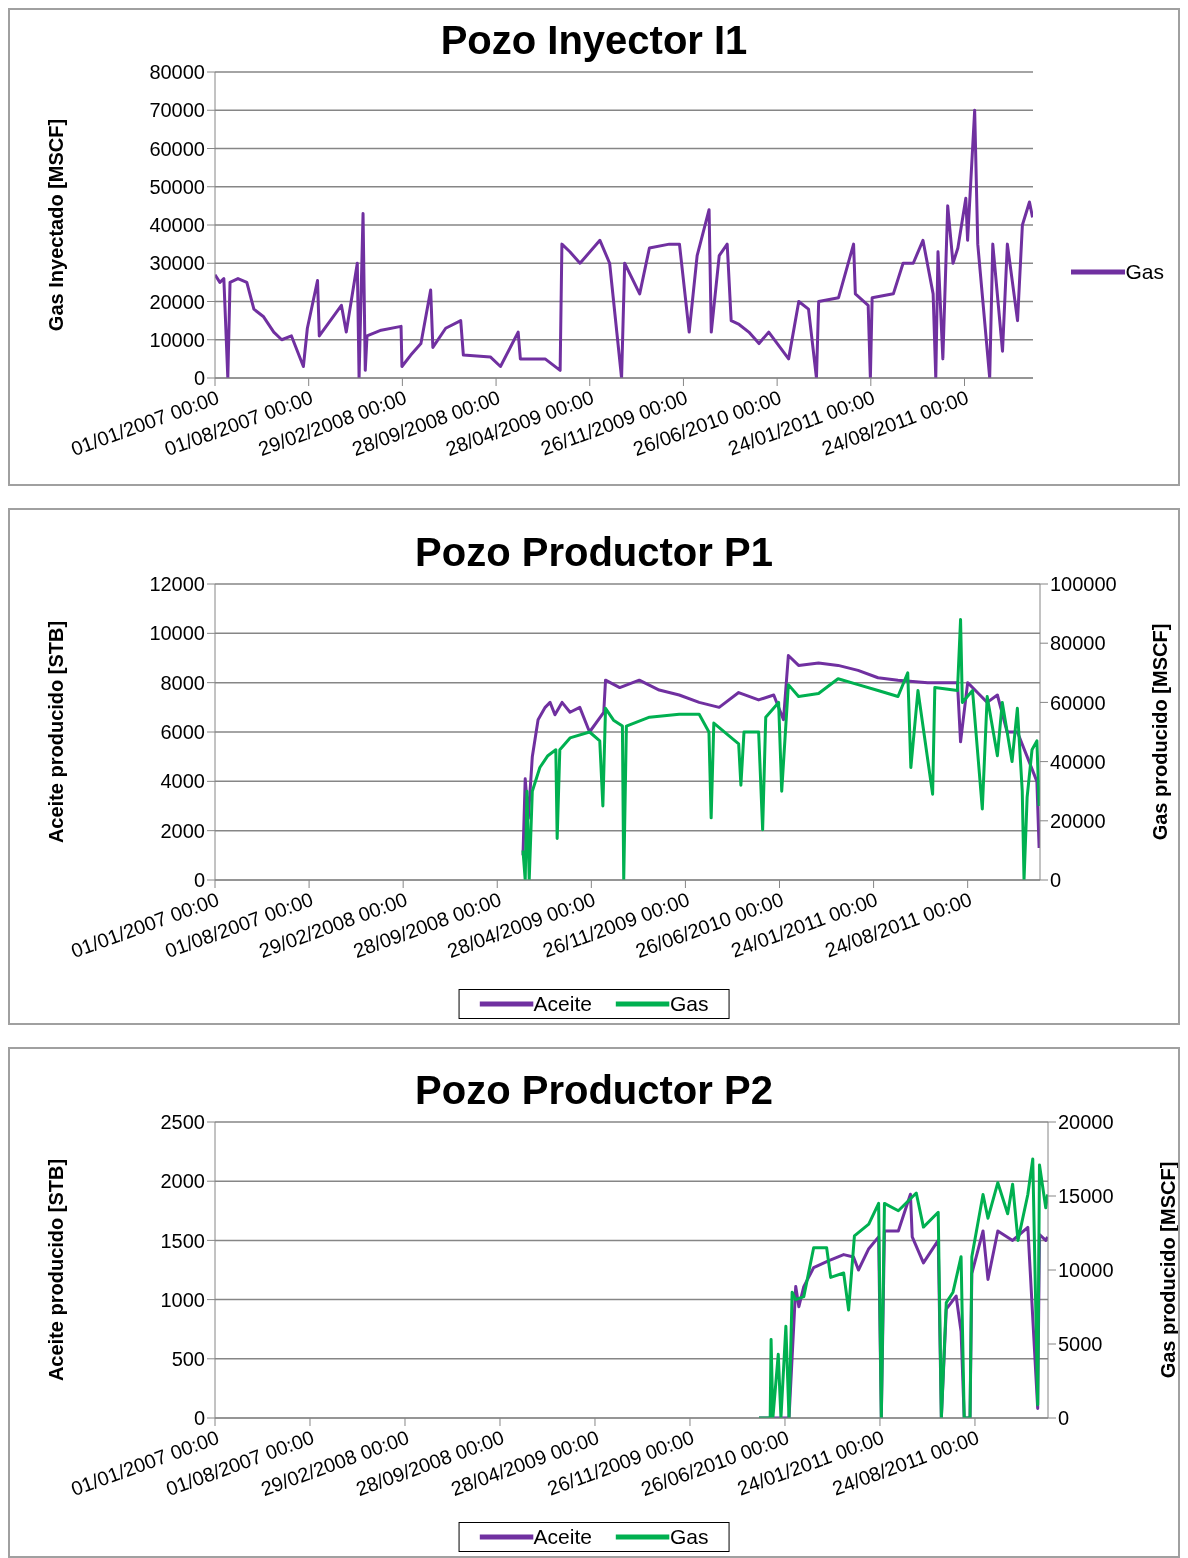 This screenshot has height=1558, width=1188. Describe the element at coordinates (780, 749) in the screenshot. I see `line-series` at that location.